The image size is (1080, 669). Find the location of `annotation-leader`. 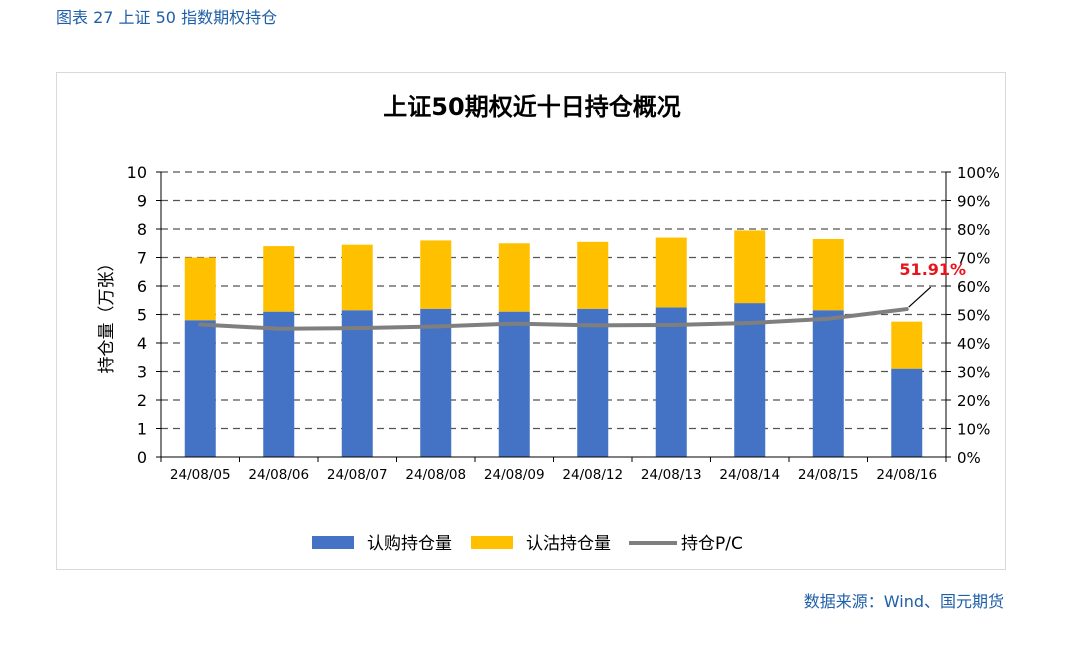

annotation-leader is located at coordinates (920, 297).